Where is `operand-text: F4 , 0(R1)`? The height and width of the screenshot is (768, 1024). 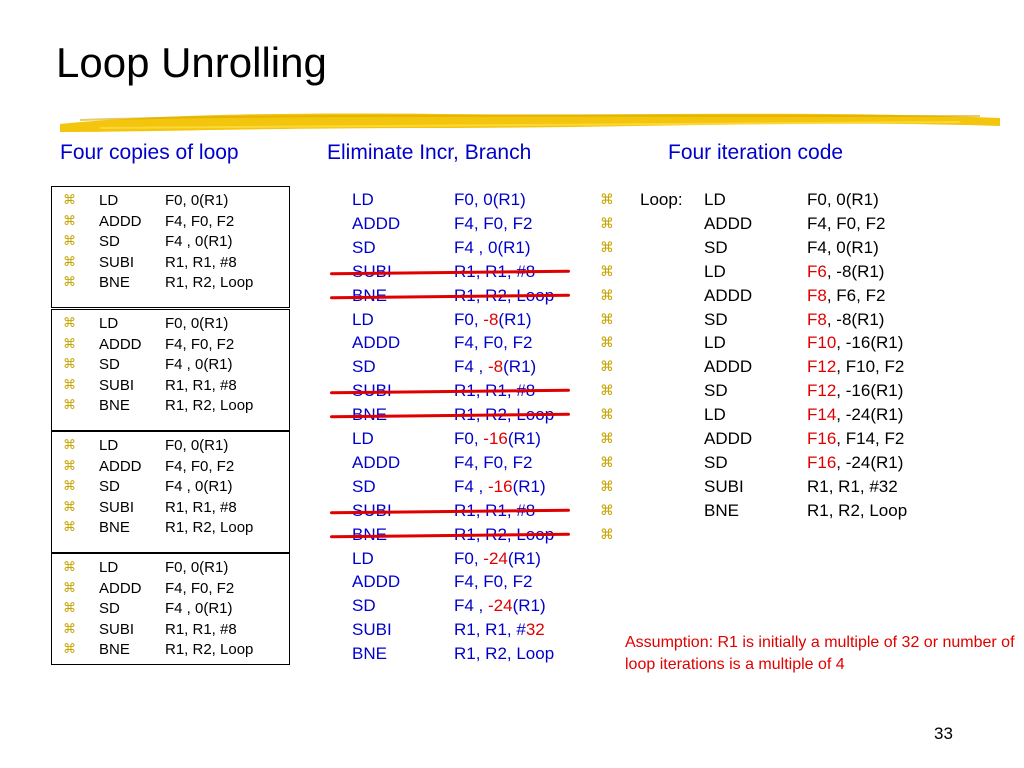
operand-text: F4 , 0(R1) is located at coordinates (492, 247).